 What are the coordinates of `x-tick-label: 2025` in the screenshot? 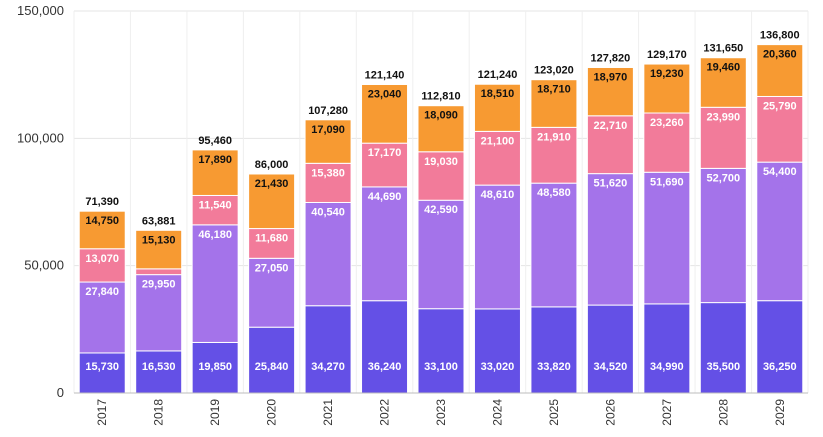 It's located at (554, 412).